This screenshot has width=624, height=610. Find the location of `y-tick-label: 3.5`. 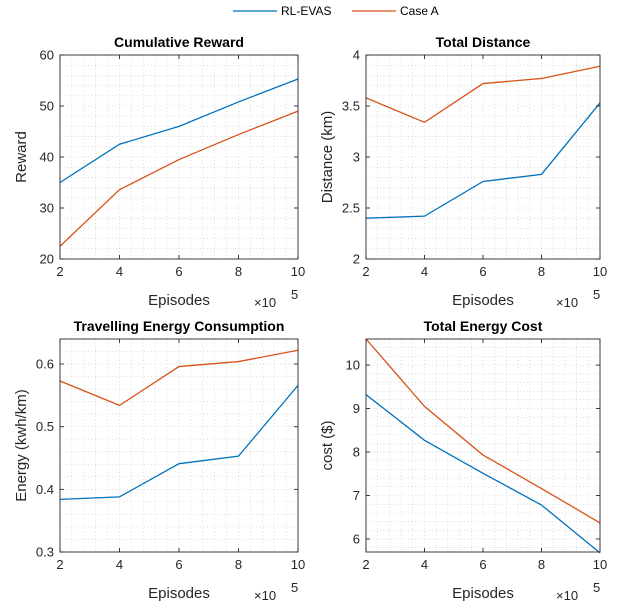

y-tick-label: 3.5 is located at coordinates (351, 106).